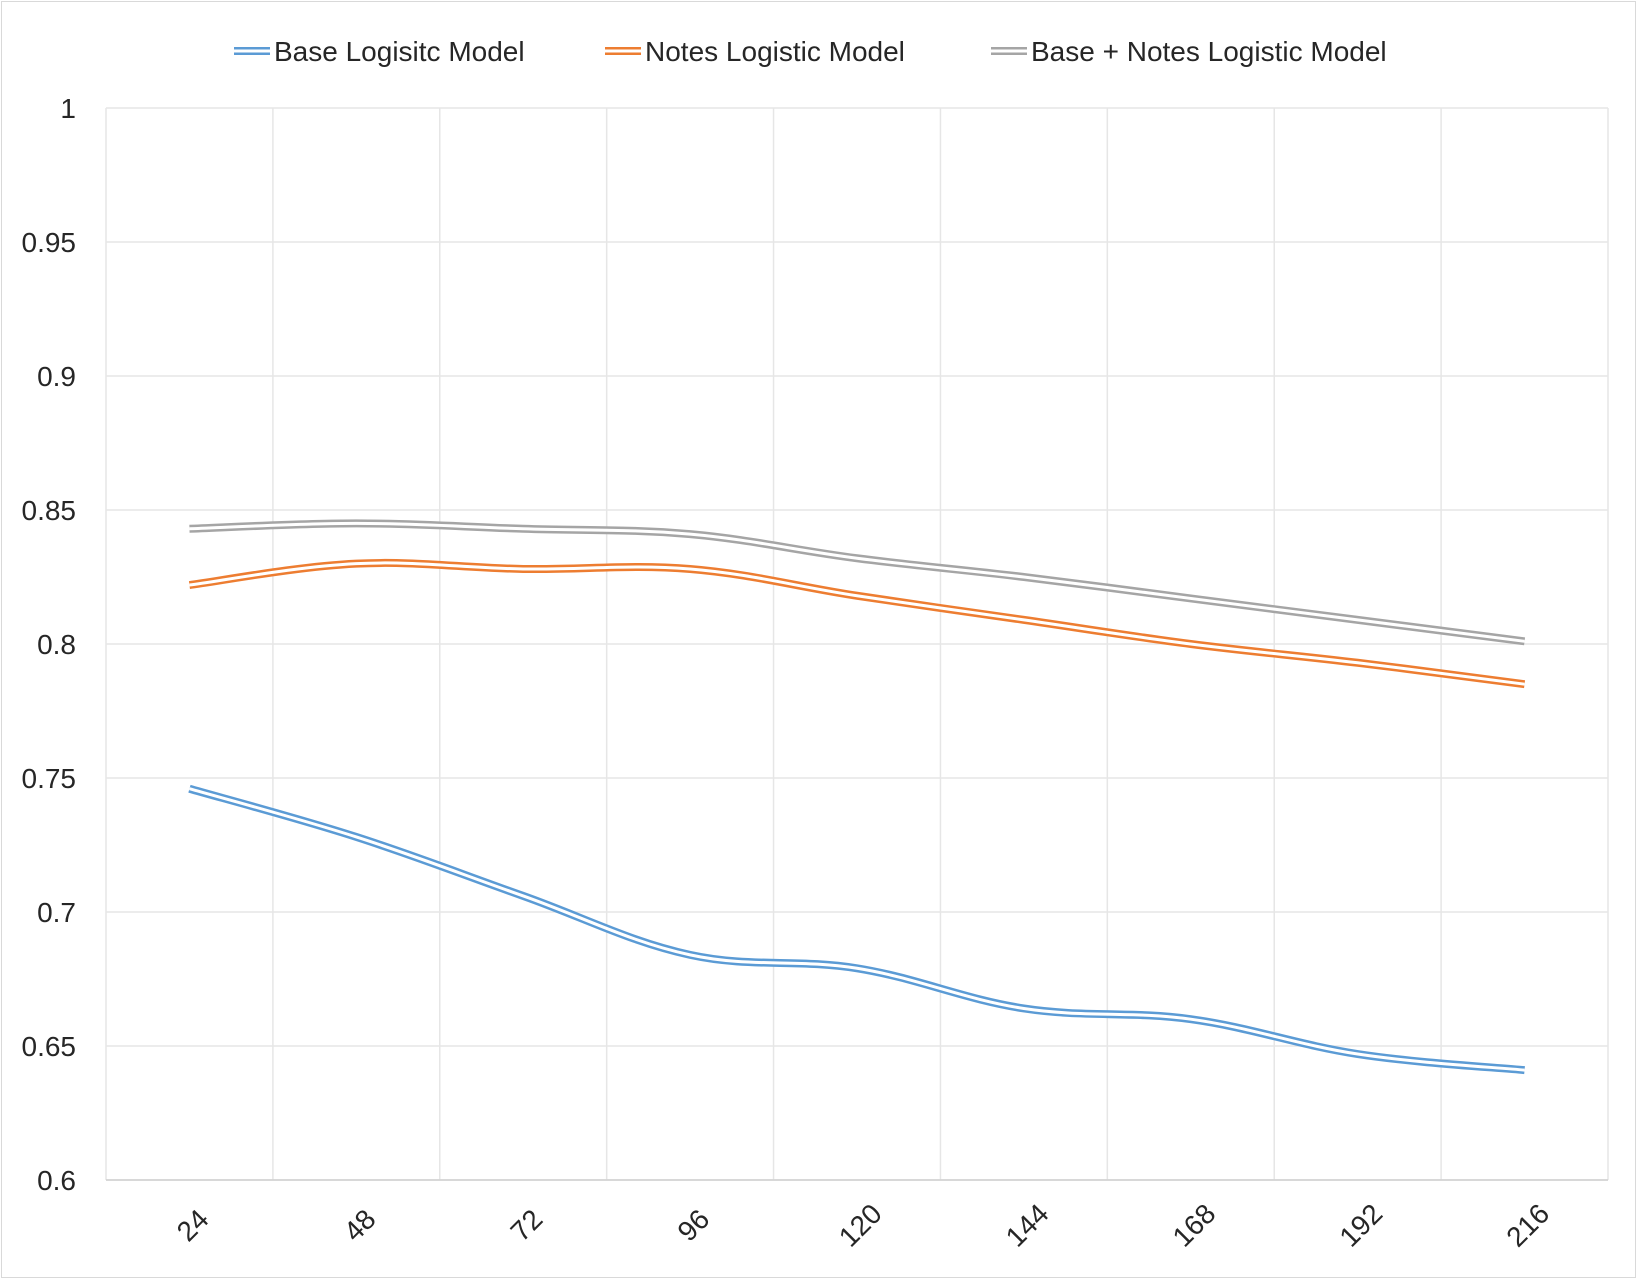 The image size is (1639, 1281). I want to click on legend-label: Base Logisitc Model, so click(399, 51).